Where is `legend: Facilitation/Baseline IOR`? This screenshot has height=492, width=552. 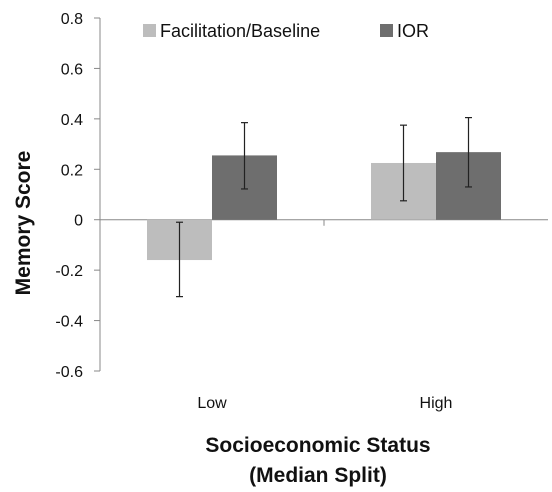
legend: Facilitation/Baseline IOR is located at coordinates (286, 31).